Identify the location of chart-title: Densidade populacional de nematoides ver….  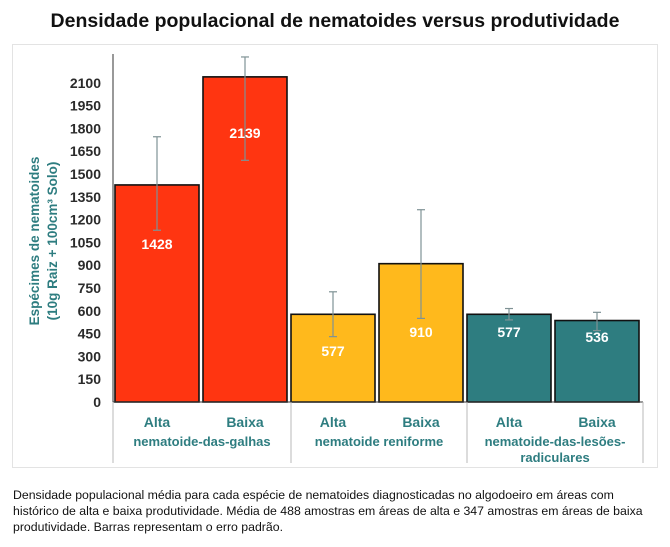
(335, 21).